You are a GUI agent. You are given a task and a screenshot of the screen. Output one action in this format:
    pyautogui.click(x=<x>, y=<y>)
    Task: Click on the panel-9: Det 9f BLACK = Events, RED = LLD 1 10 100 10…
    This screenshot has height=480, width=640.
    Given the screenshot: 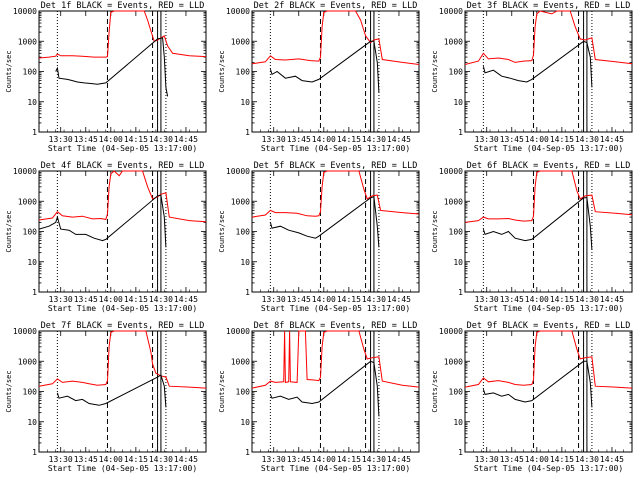 What is the action you would take?
    pyautogui.click(x=532, y=397)
    